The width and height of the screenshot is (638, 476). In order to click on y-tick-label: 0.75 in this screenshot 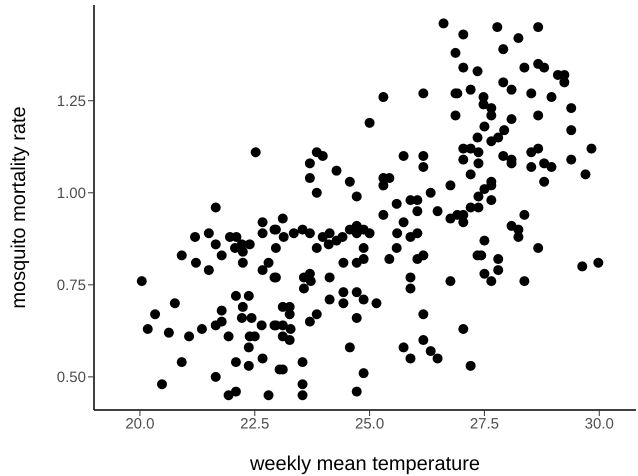, I will do `click(71, 285)`.